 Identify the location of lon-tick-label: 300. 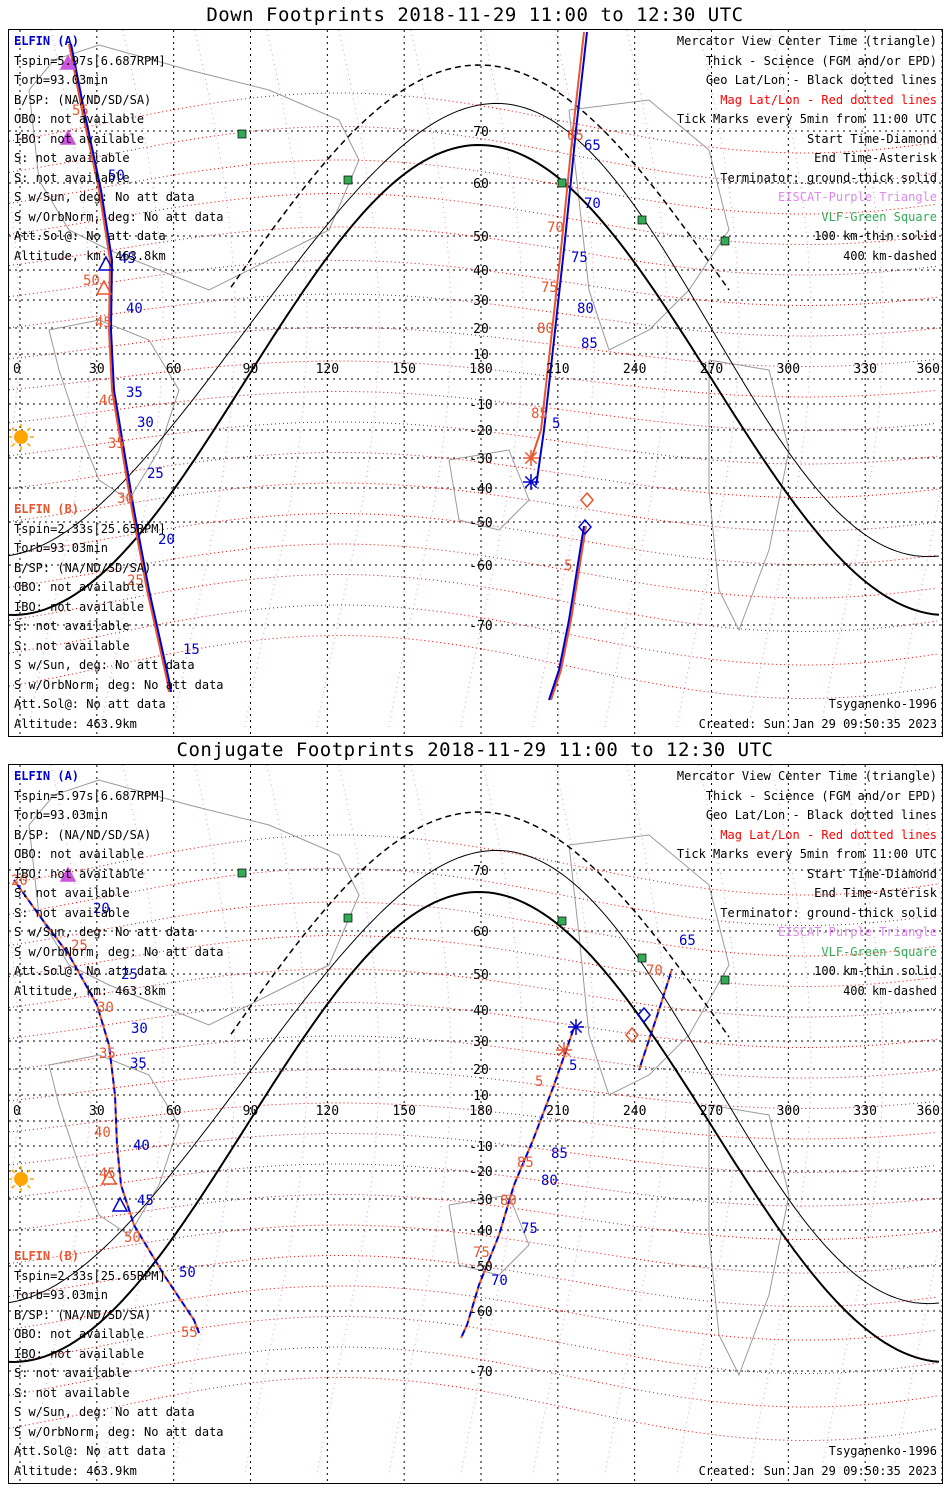
(788, 369).